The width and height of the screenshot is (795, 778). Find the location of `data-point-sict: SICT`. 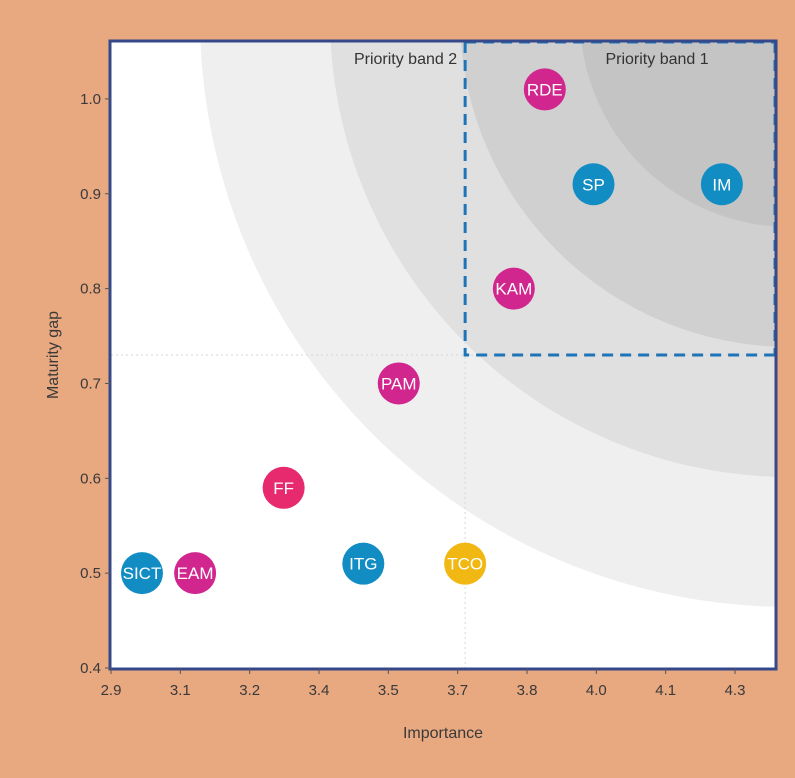

data-point-sict: SICT is located at coordinates (141, 573).